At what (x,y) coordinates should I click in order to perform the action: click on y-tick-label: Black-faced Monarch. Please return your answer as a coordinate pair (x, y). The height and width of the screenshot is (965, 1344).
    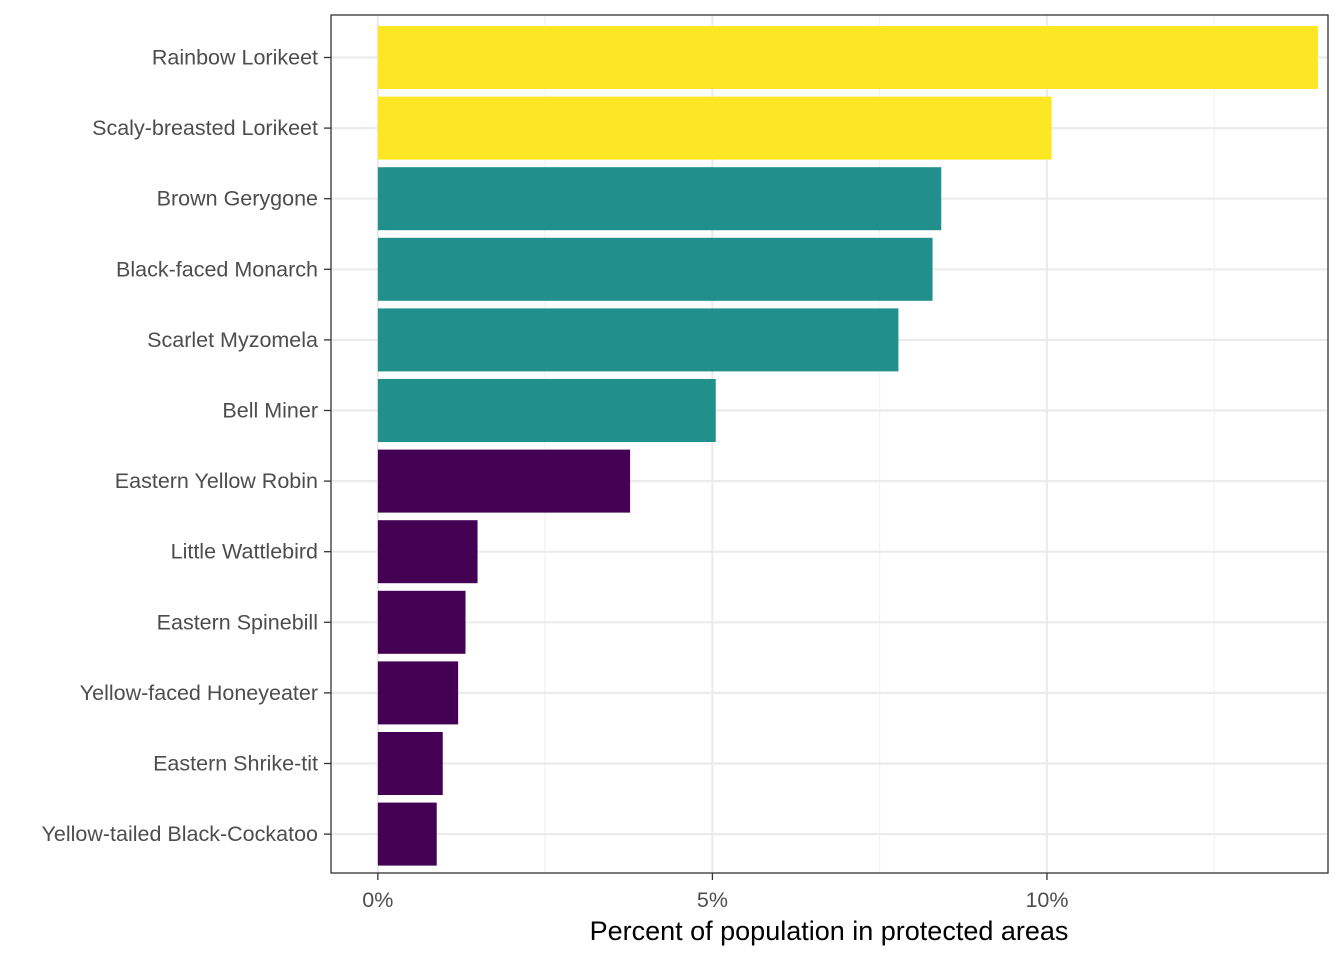
    Looking at the image, I should click on (217, 269).